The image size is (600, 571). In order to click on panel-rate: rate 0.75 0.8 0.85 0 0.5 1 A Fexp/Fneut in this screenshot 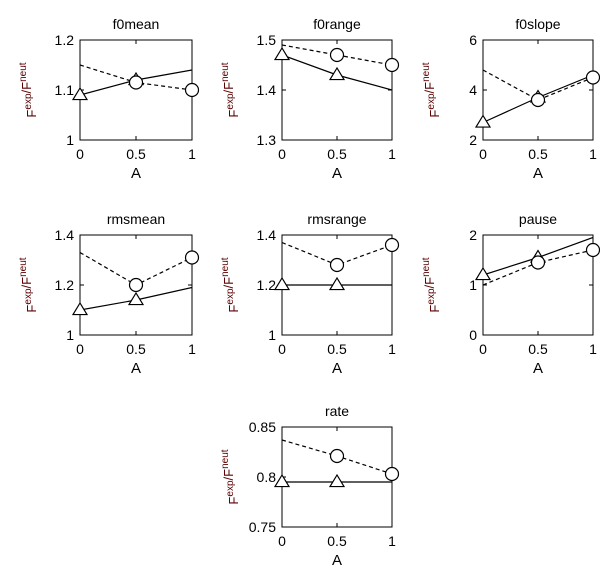, I will do `click(310, 486)`.